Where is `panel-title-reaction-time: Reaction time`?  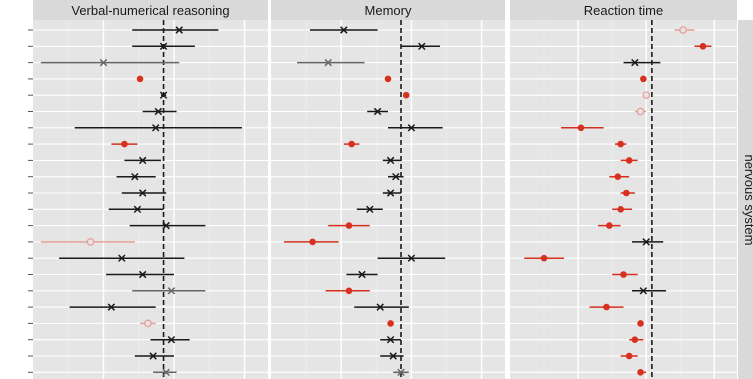 panel-title-reaction-time: Reaction time is located at coordinates (623, 10).